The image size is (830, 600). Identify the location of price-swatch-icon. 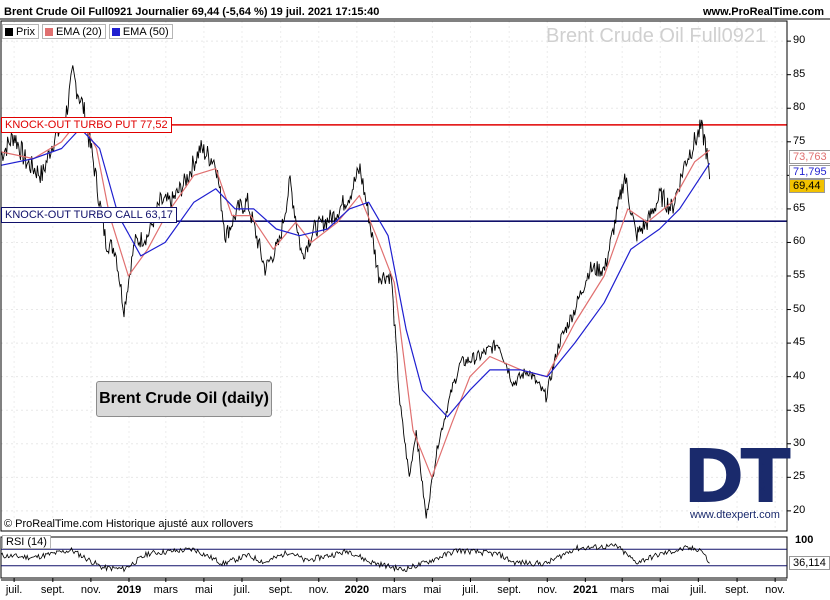
(9, 31).